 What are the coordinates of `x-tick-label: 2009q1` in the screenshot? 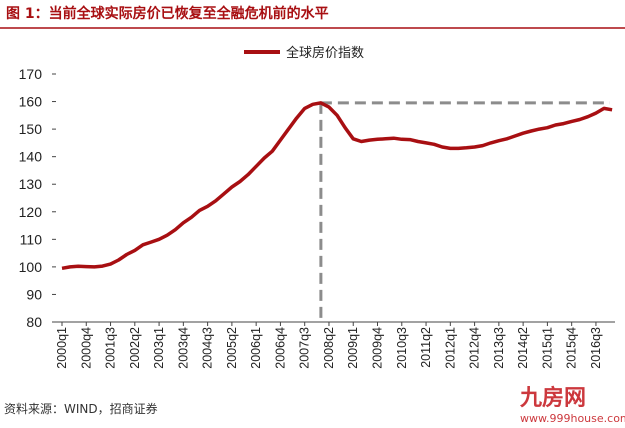 It's located at (353, 348).